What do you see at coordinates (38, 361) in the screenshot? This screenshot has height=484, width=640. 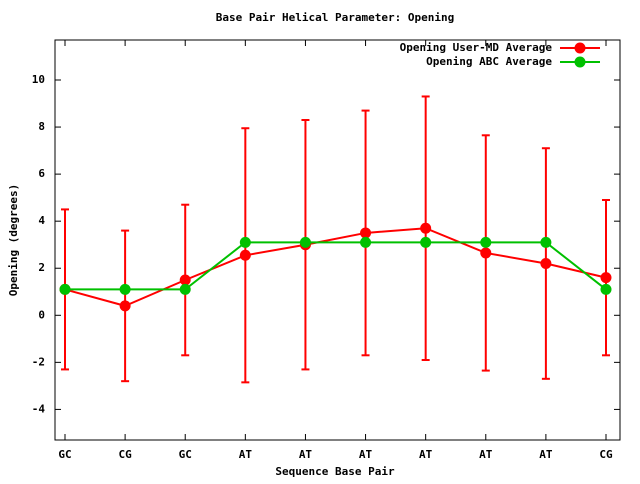 I see `y-tick-label: -2` at bounding box center [38, 361].